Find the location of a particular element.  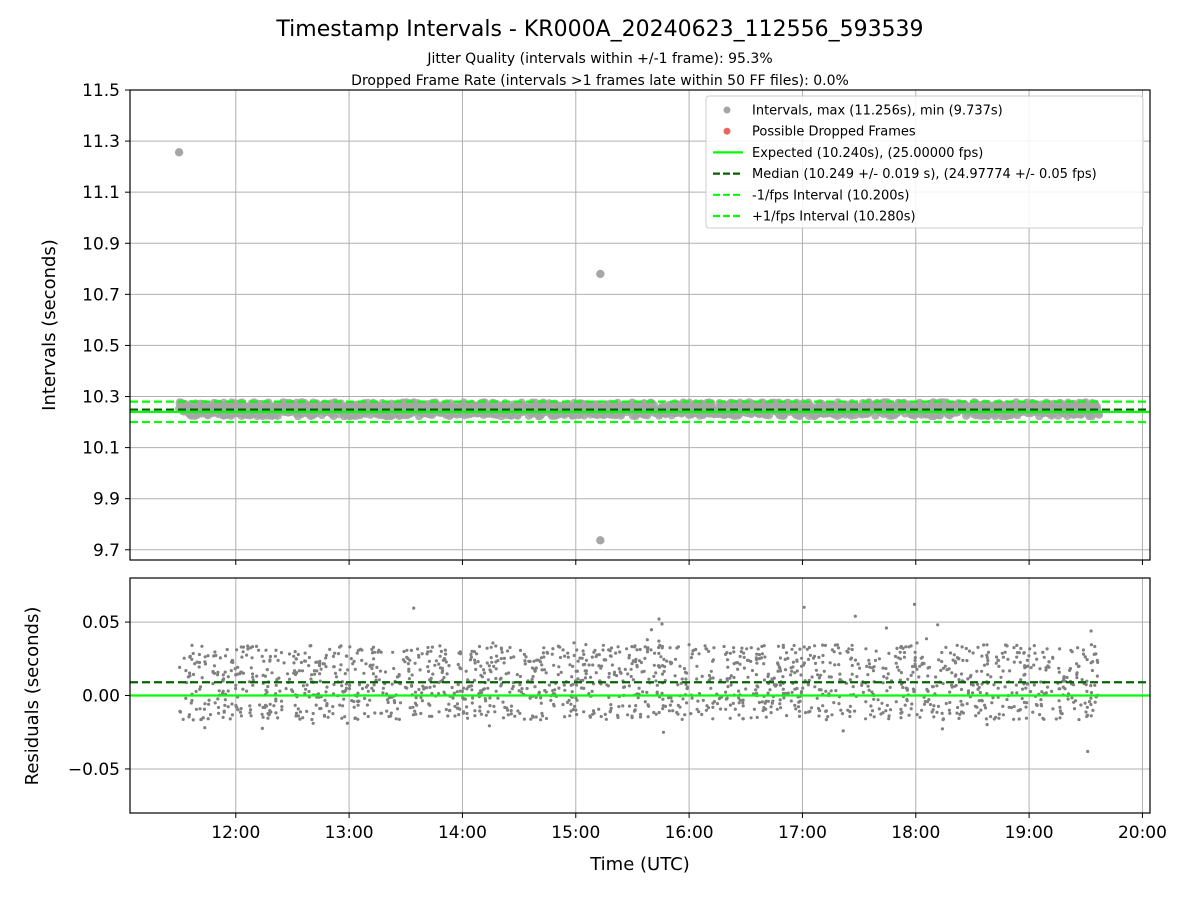

intervals-y-tick-label: 9.9 is located at coordinates (106, 500).